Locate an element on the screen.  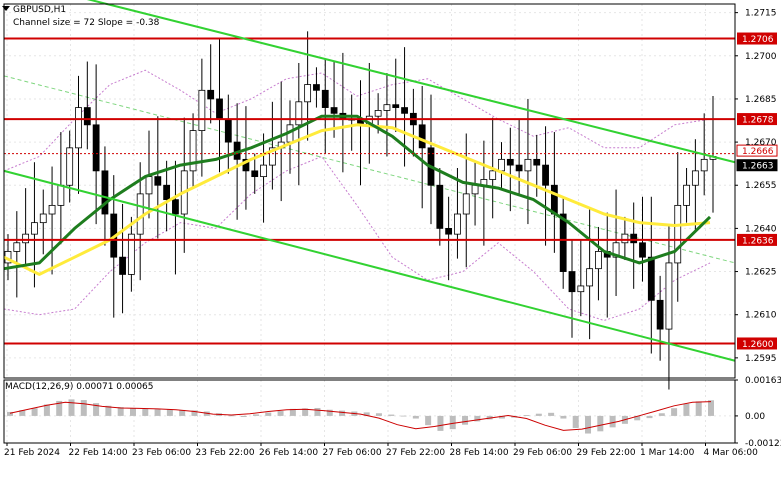
macd-title: MACD(12,26,9) 0.00071 0.00065 is located at coordinates (79, 387).